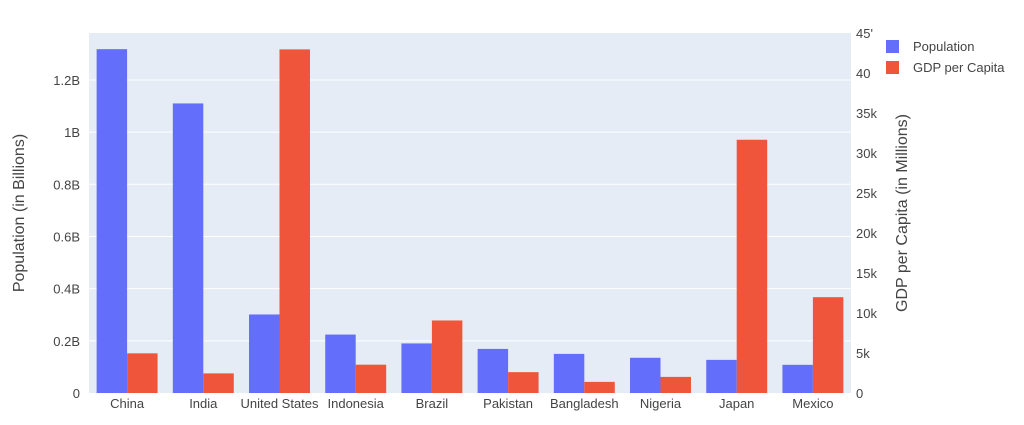 This screenshot has height=425, width=1024. I want to click on y-tick-label: 0.8B, so click(66, 184).